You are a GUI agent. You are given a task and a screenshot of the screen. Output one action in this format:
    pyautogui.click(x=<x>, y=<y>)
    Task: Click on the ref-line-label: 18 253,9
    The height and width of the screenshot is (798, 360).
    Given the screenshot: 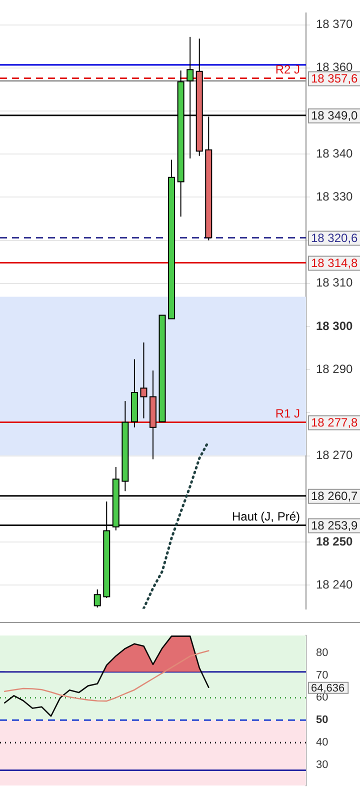 What is the action you would take?
    pyautogui.click(x=334, y=525)
    